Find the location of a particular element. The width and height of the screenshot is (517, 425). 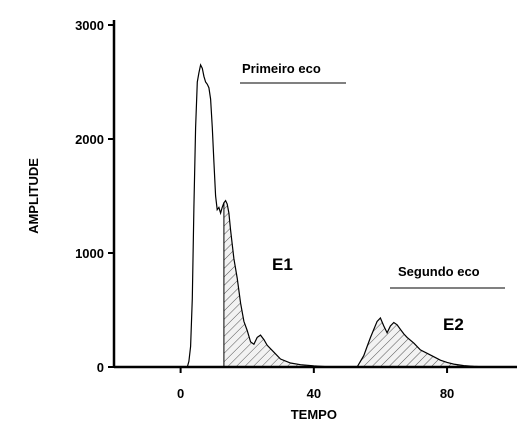

e2-hatched-area is located at coordinates (420, 342).